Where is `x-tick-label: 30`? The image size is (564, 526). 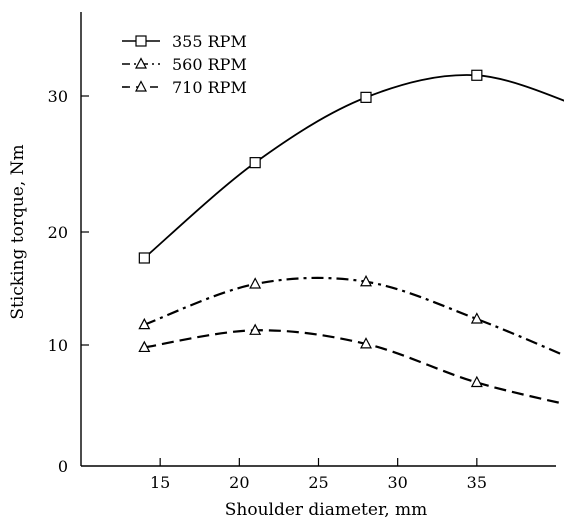
x-tick-label: 30 is located at coordinates (397, 482).